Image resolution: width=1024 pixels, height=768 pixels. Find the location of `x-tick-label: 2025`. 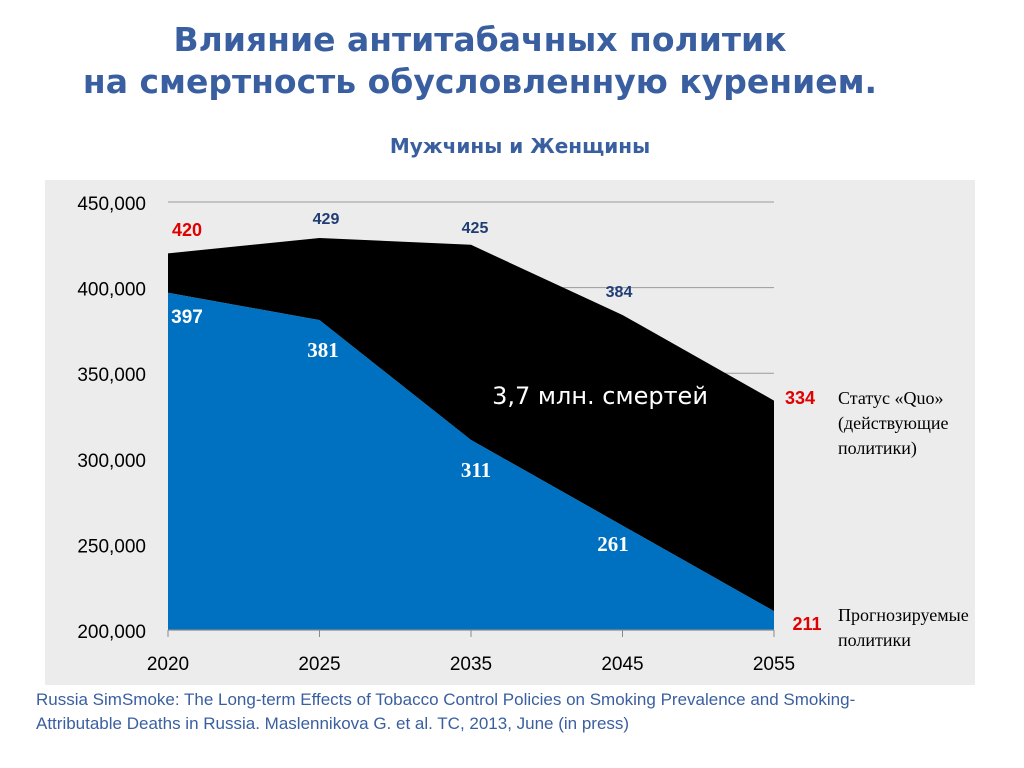

x-tick-label: 2025 is located at coordinates (319, 664).